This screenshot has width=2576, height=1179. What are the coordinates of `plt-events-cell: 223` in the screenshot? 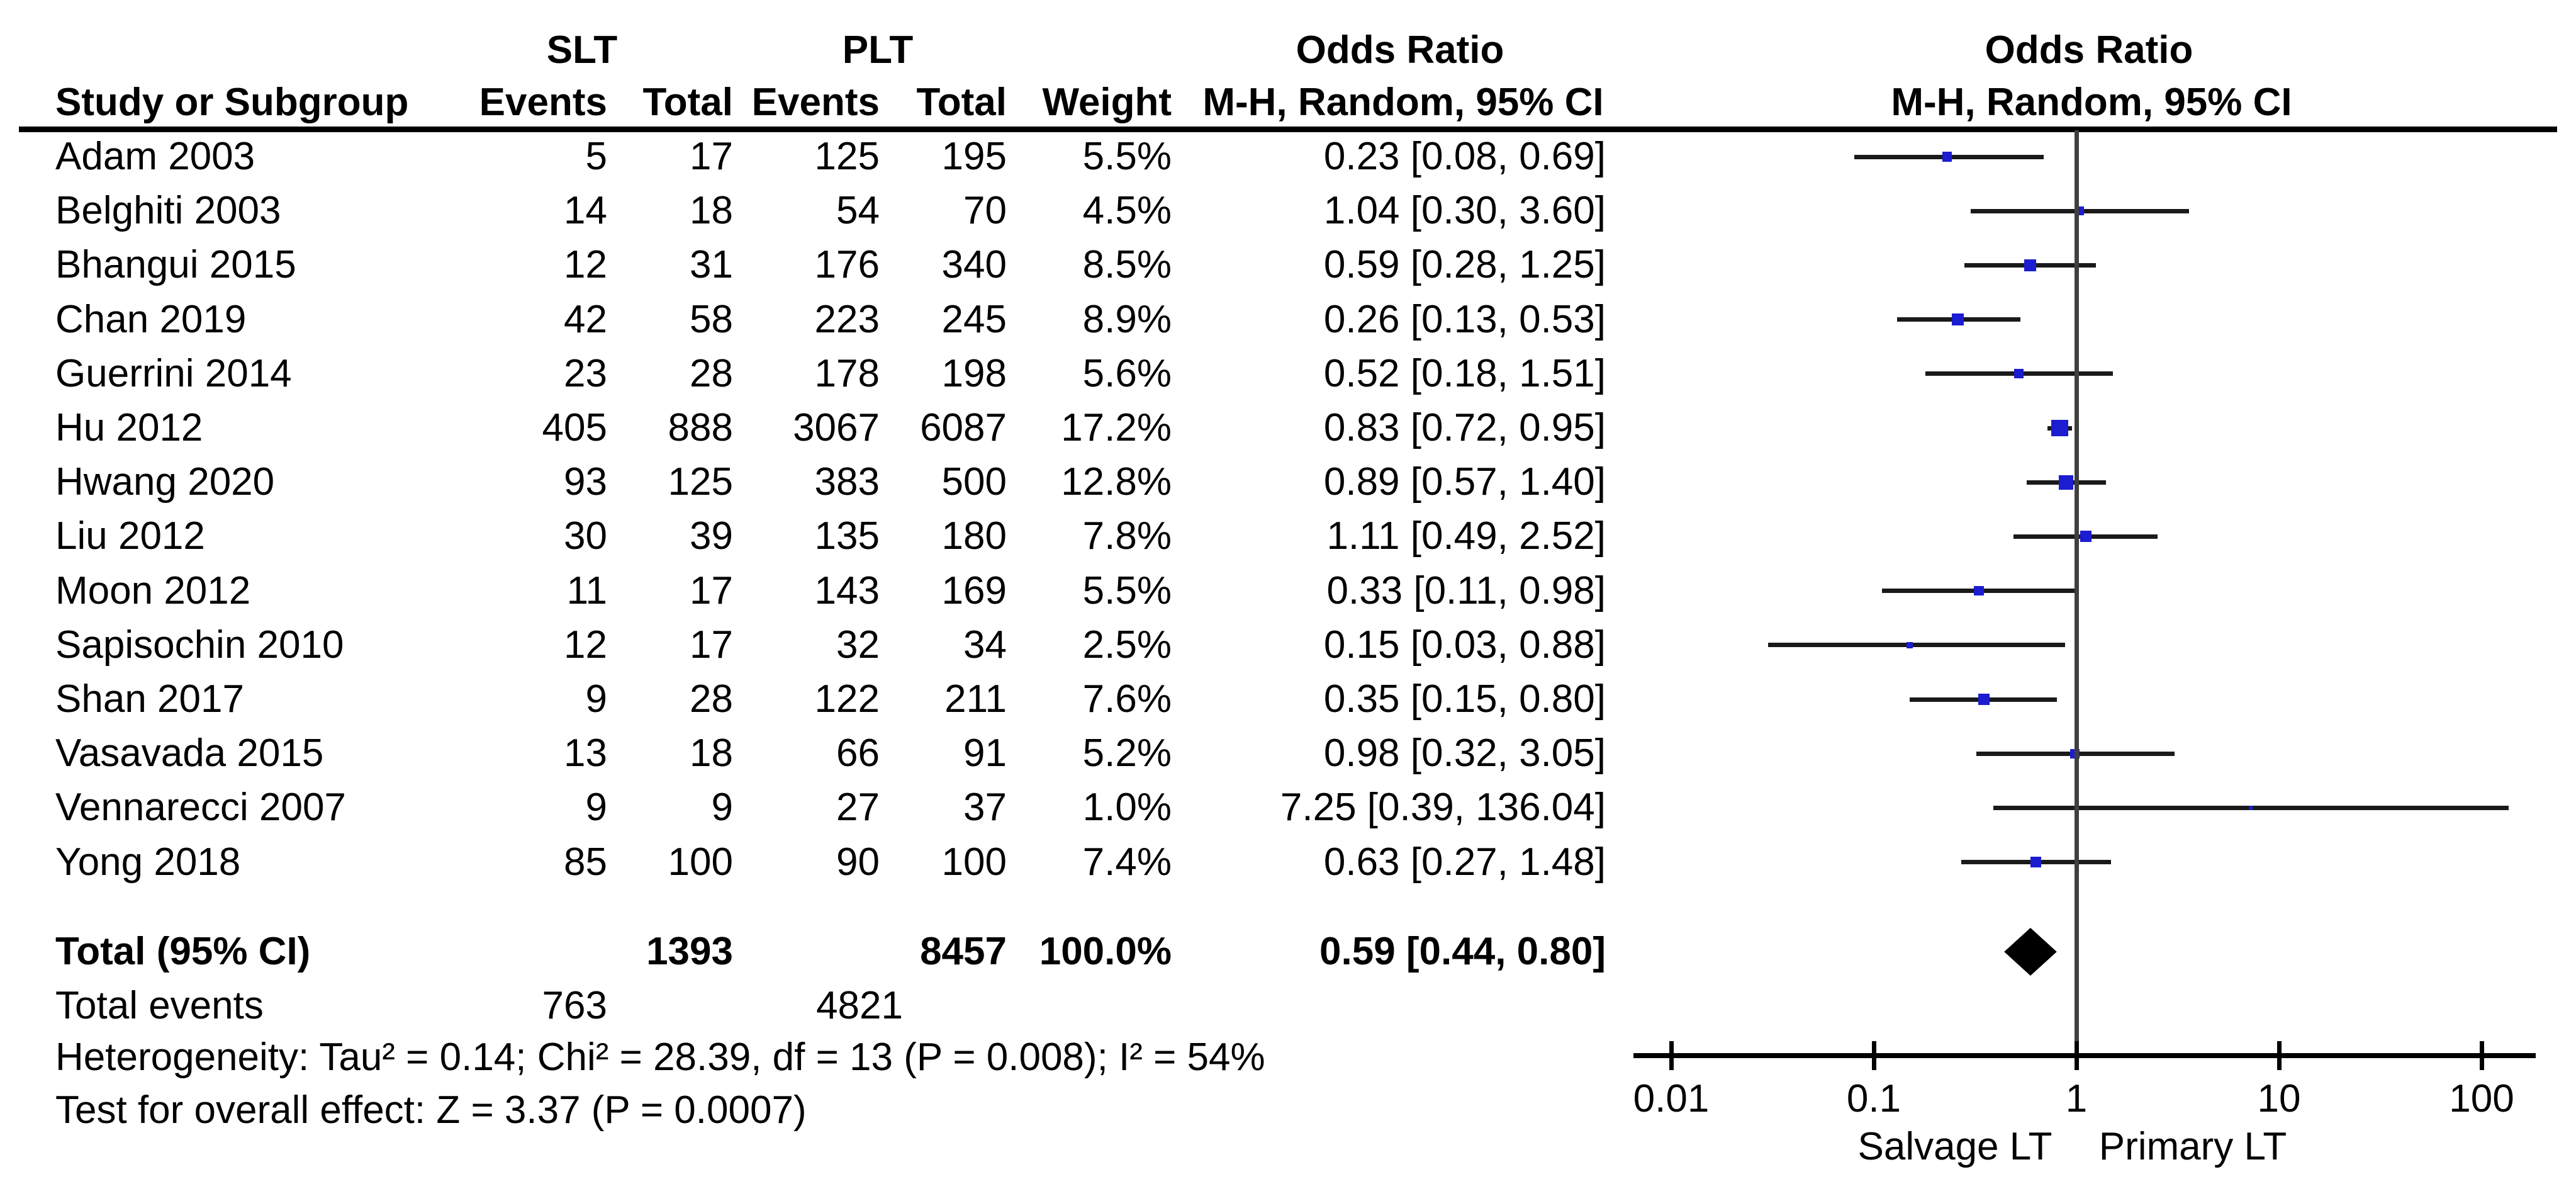 It's located at (847, 319).